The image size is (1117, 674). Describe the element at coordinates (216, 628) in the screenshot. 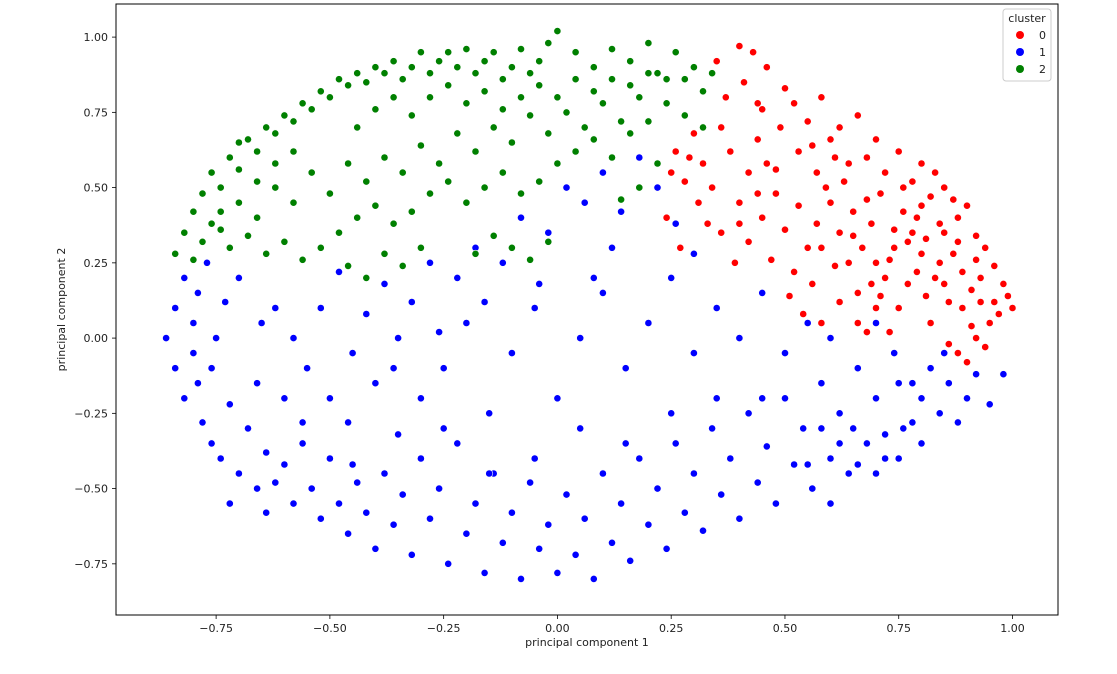

I see `x-tick-label: −0.75` at that location.